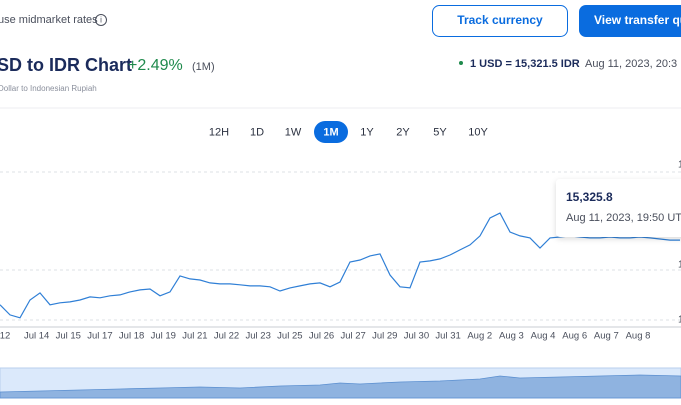 Image resolution: width=681 pixels, height=405 pixels. I want to click on x-tick-label: Jul 14, so click(36, 336).